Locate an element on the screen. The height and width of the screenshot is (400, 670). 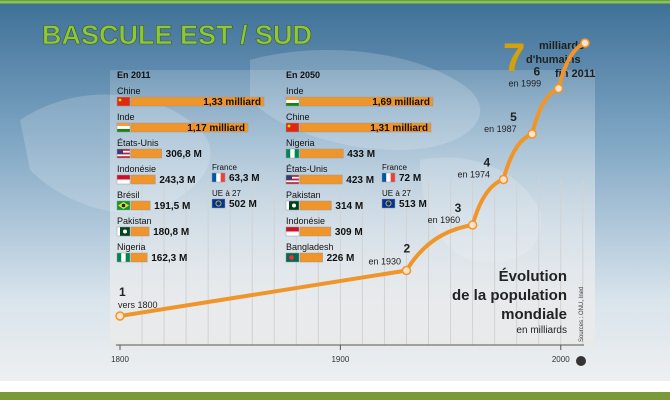
legend-line1: Évolution is located at coordinates (533, 276).